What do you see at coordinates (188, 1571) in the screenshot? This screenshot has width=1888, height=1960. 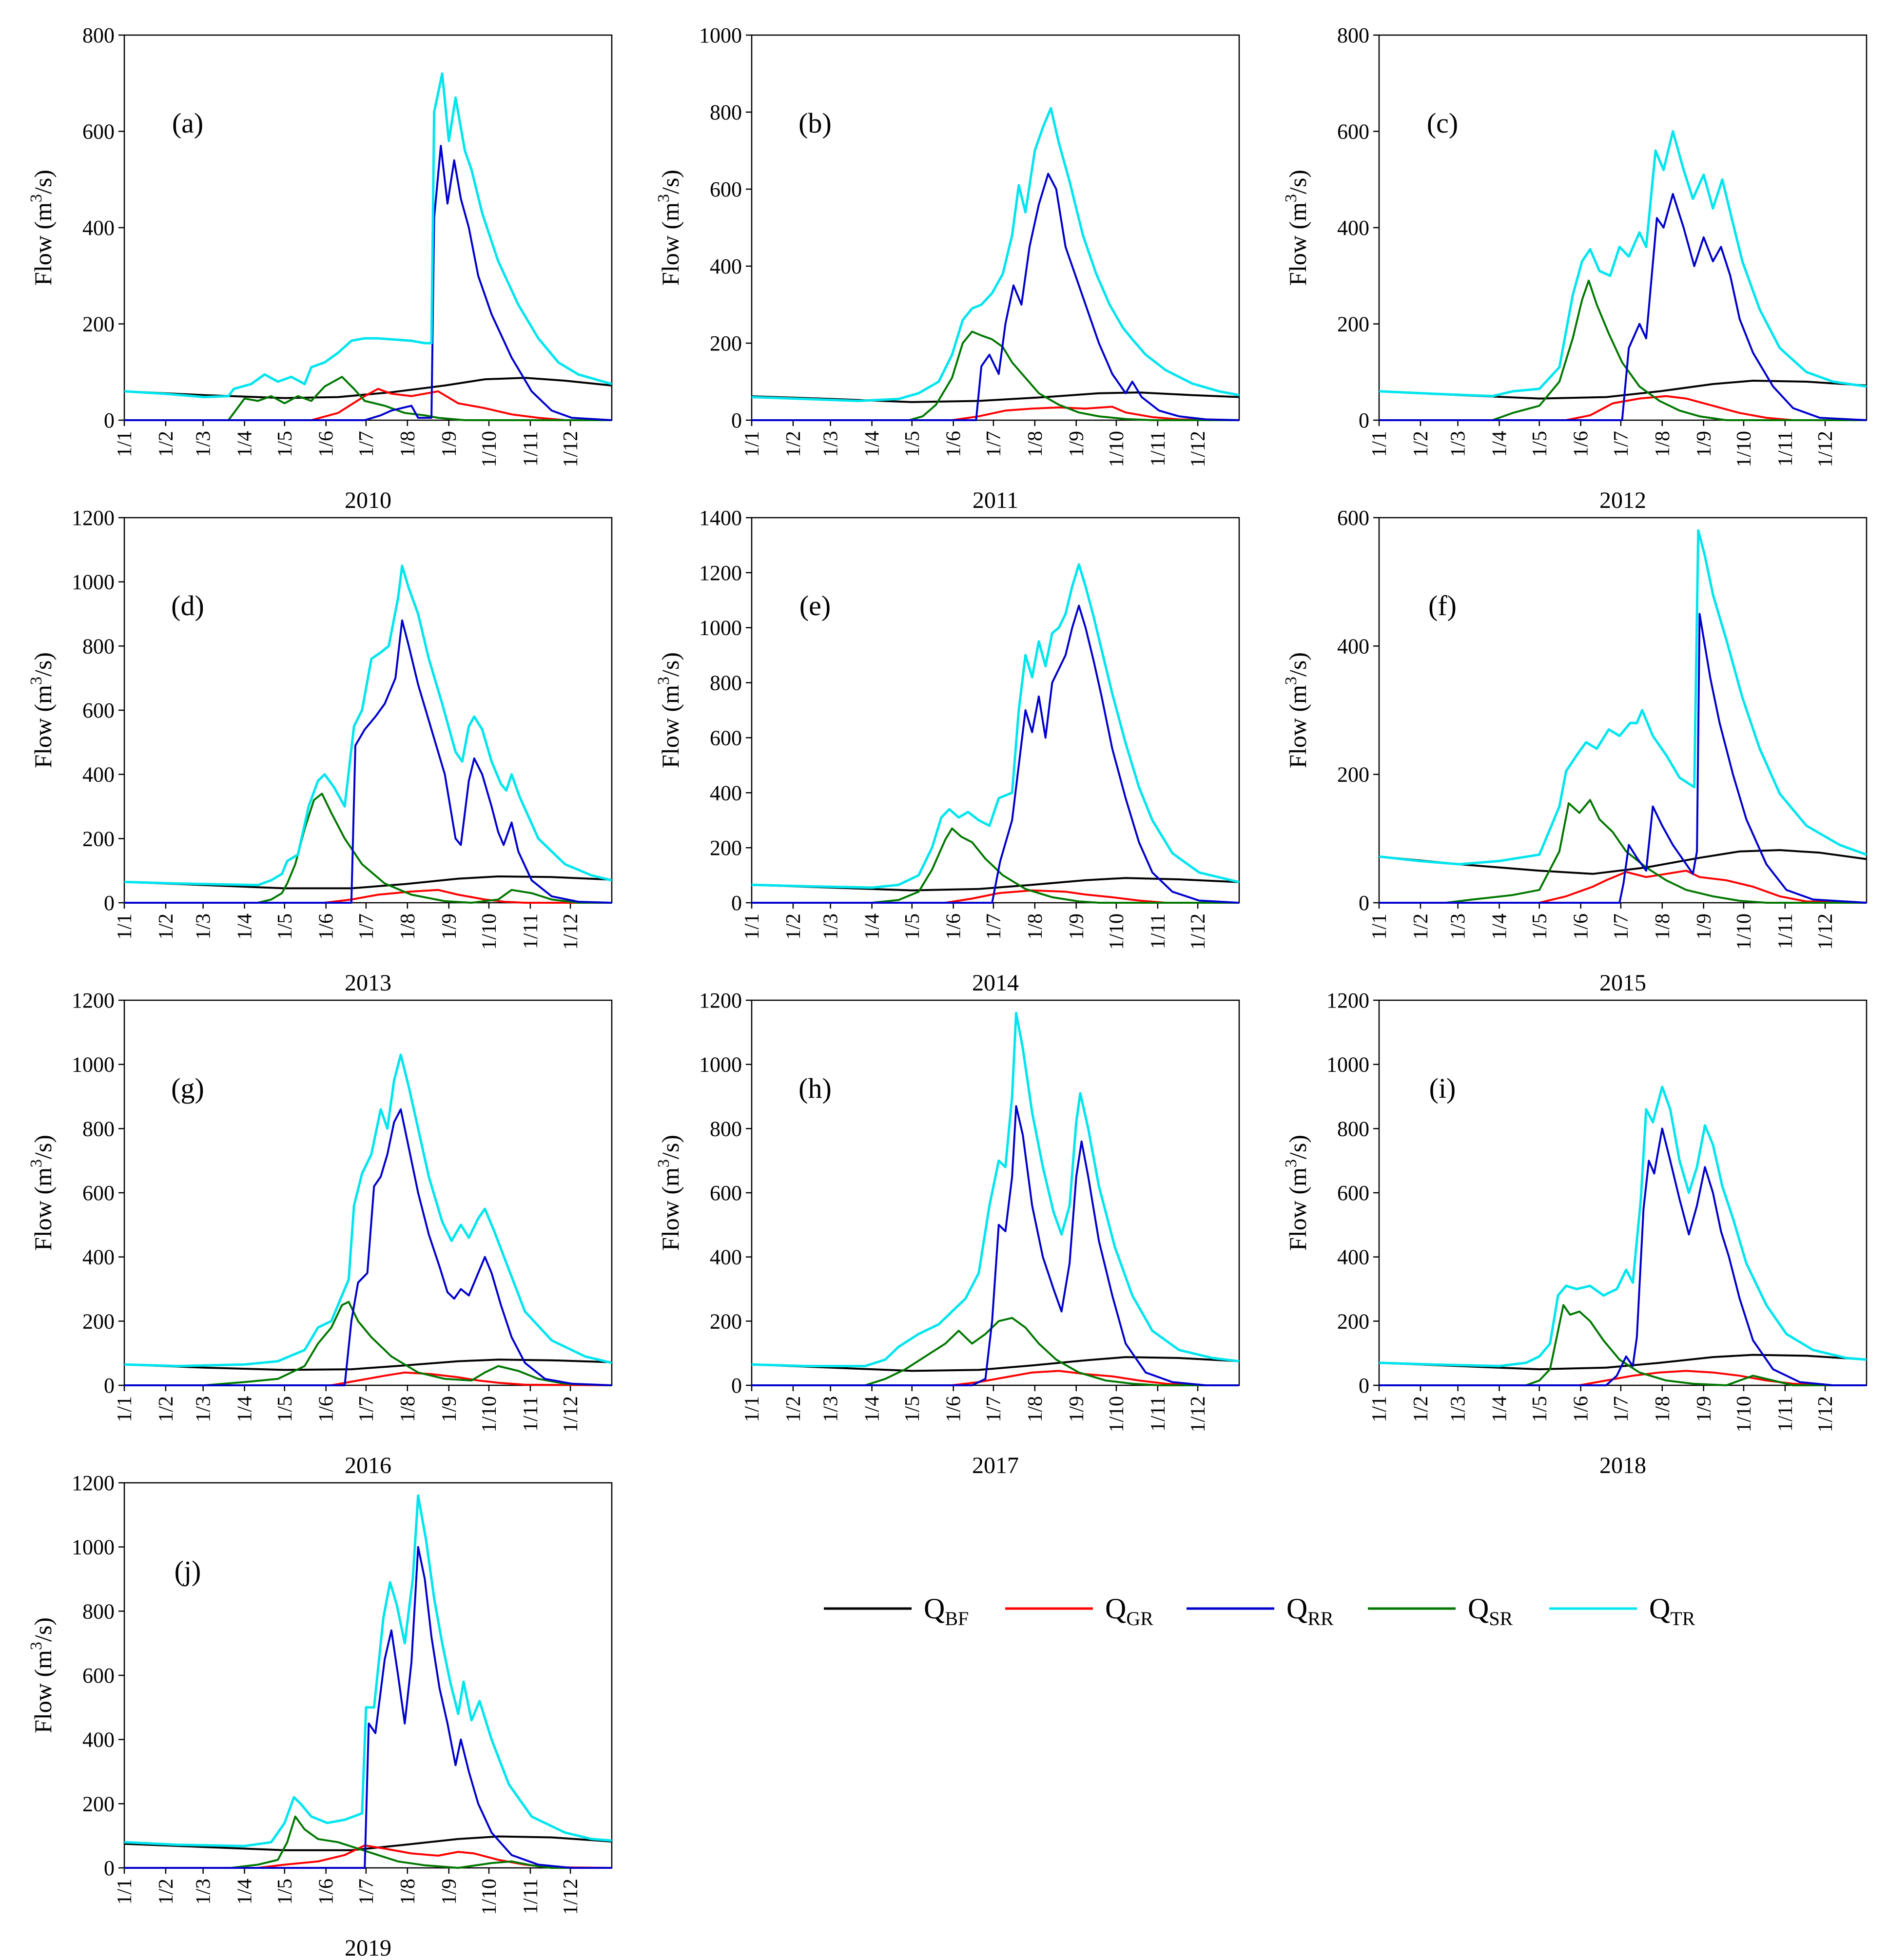 I see `panel-letter: (j)` at bounding box center [188, 1571].